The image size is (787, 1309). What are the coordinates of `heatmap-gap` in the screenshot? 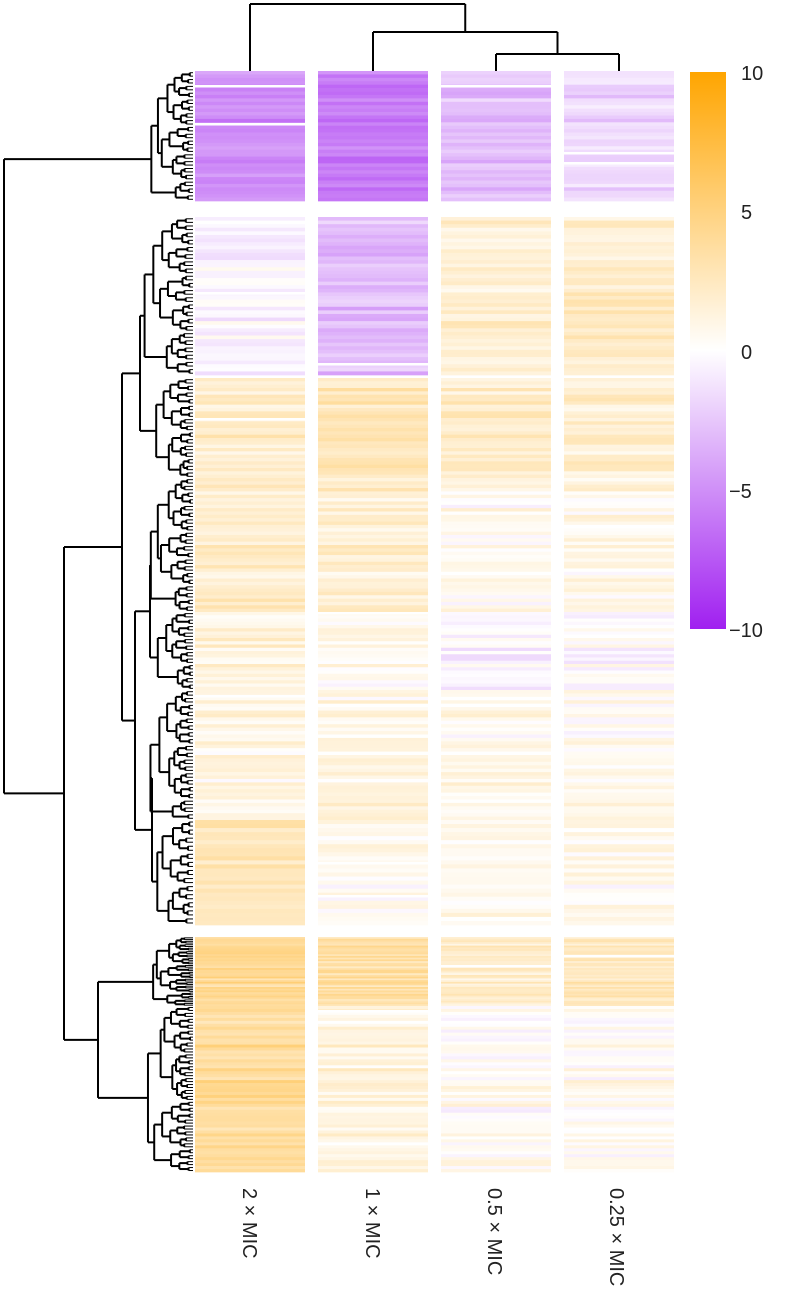 It's located at (619, 956).